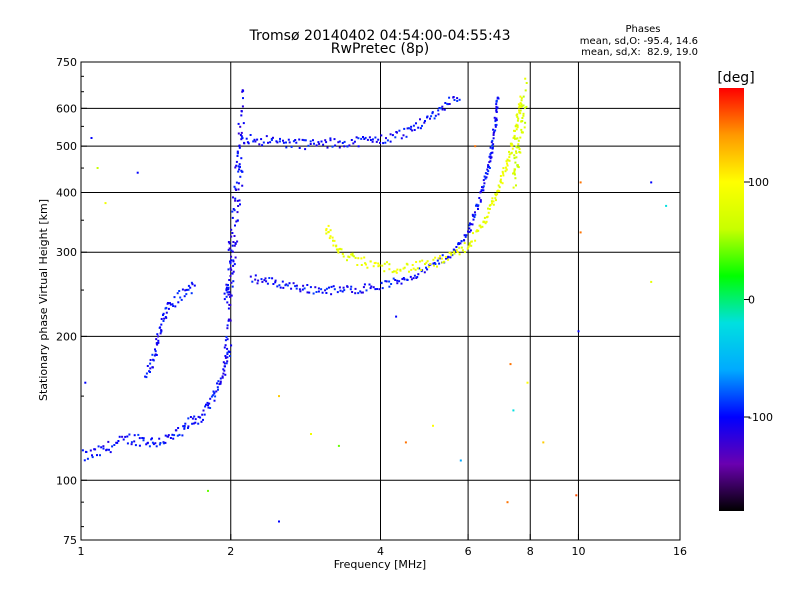 This screenshot has height=600, width=800. I want to click on stats-x-mode: mean, sd,X: 82.9, 19.0, so click(639, 52).